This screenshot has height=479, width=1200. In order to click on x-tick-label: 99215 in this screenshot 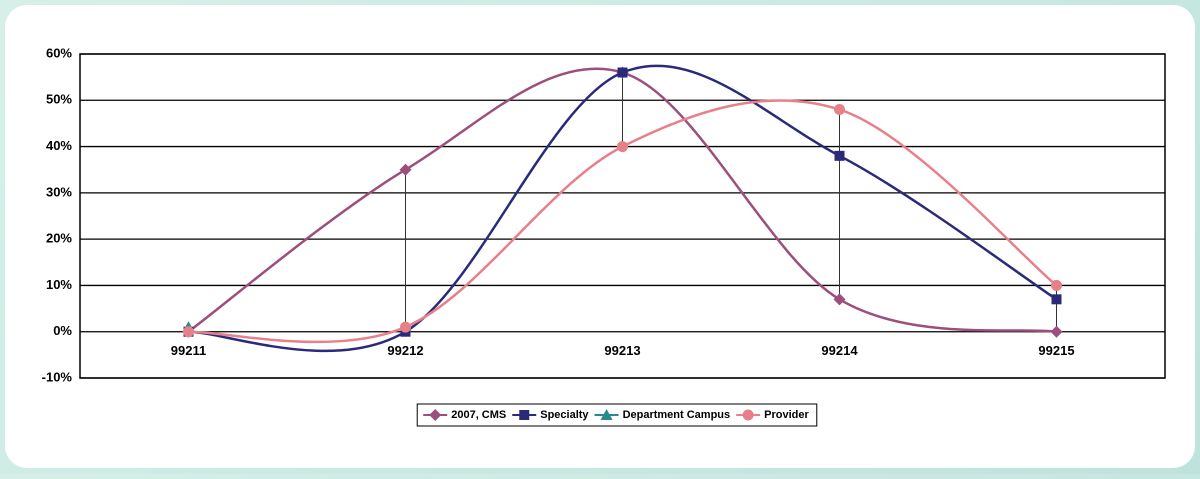, I will do `click(1056, 350)`.